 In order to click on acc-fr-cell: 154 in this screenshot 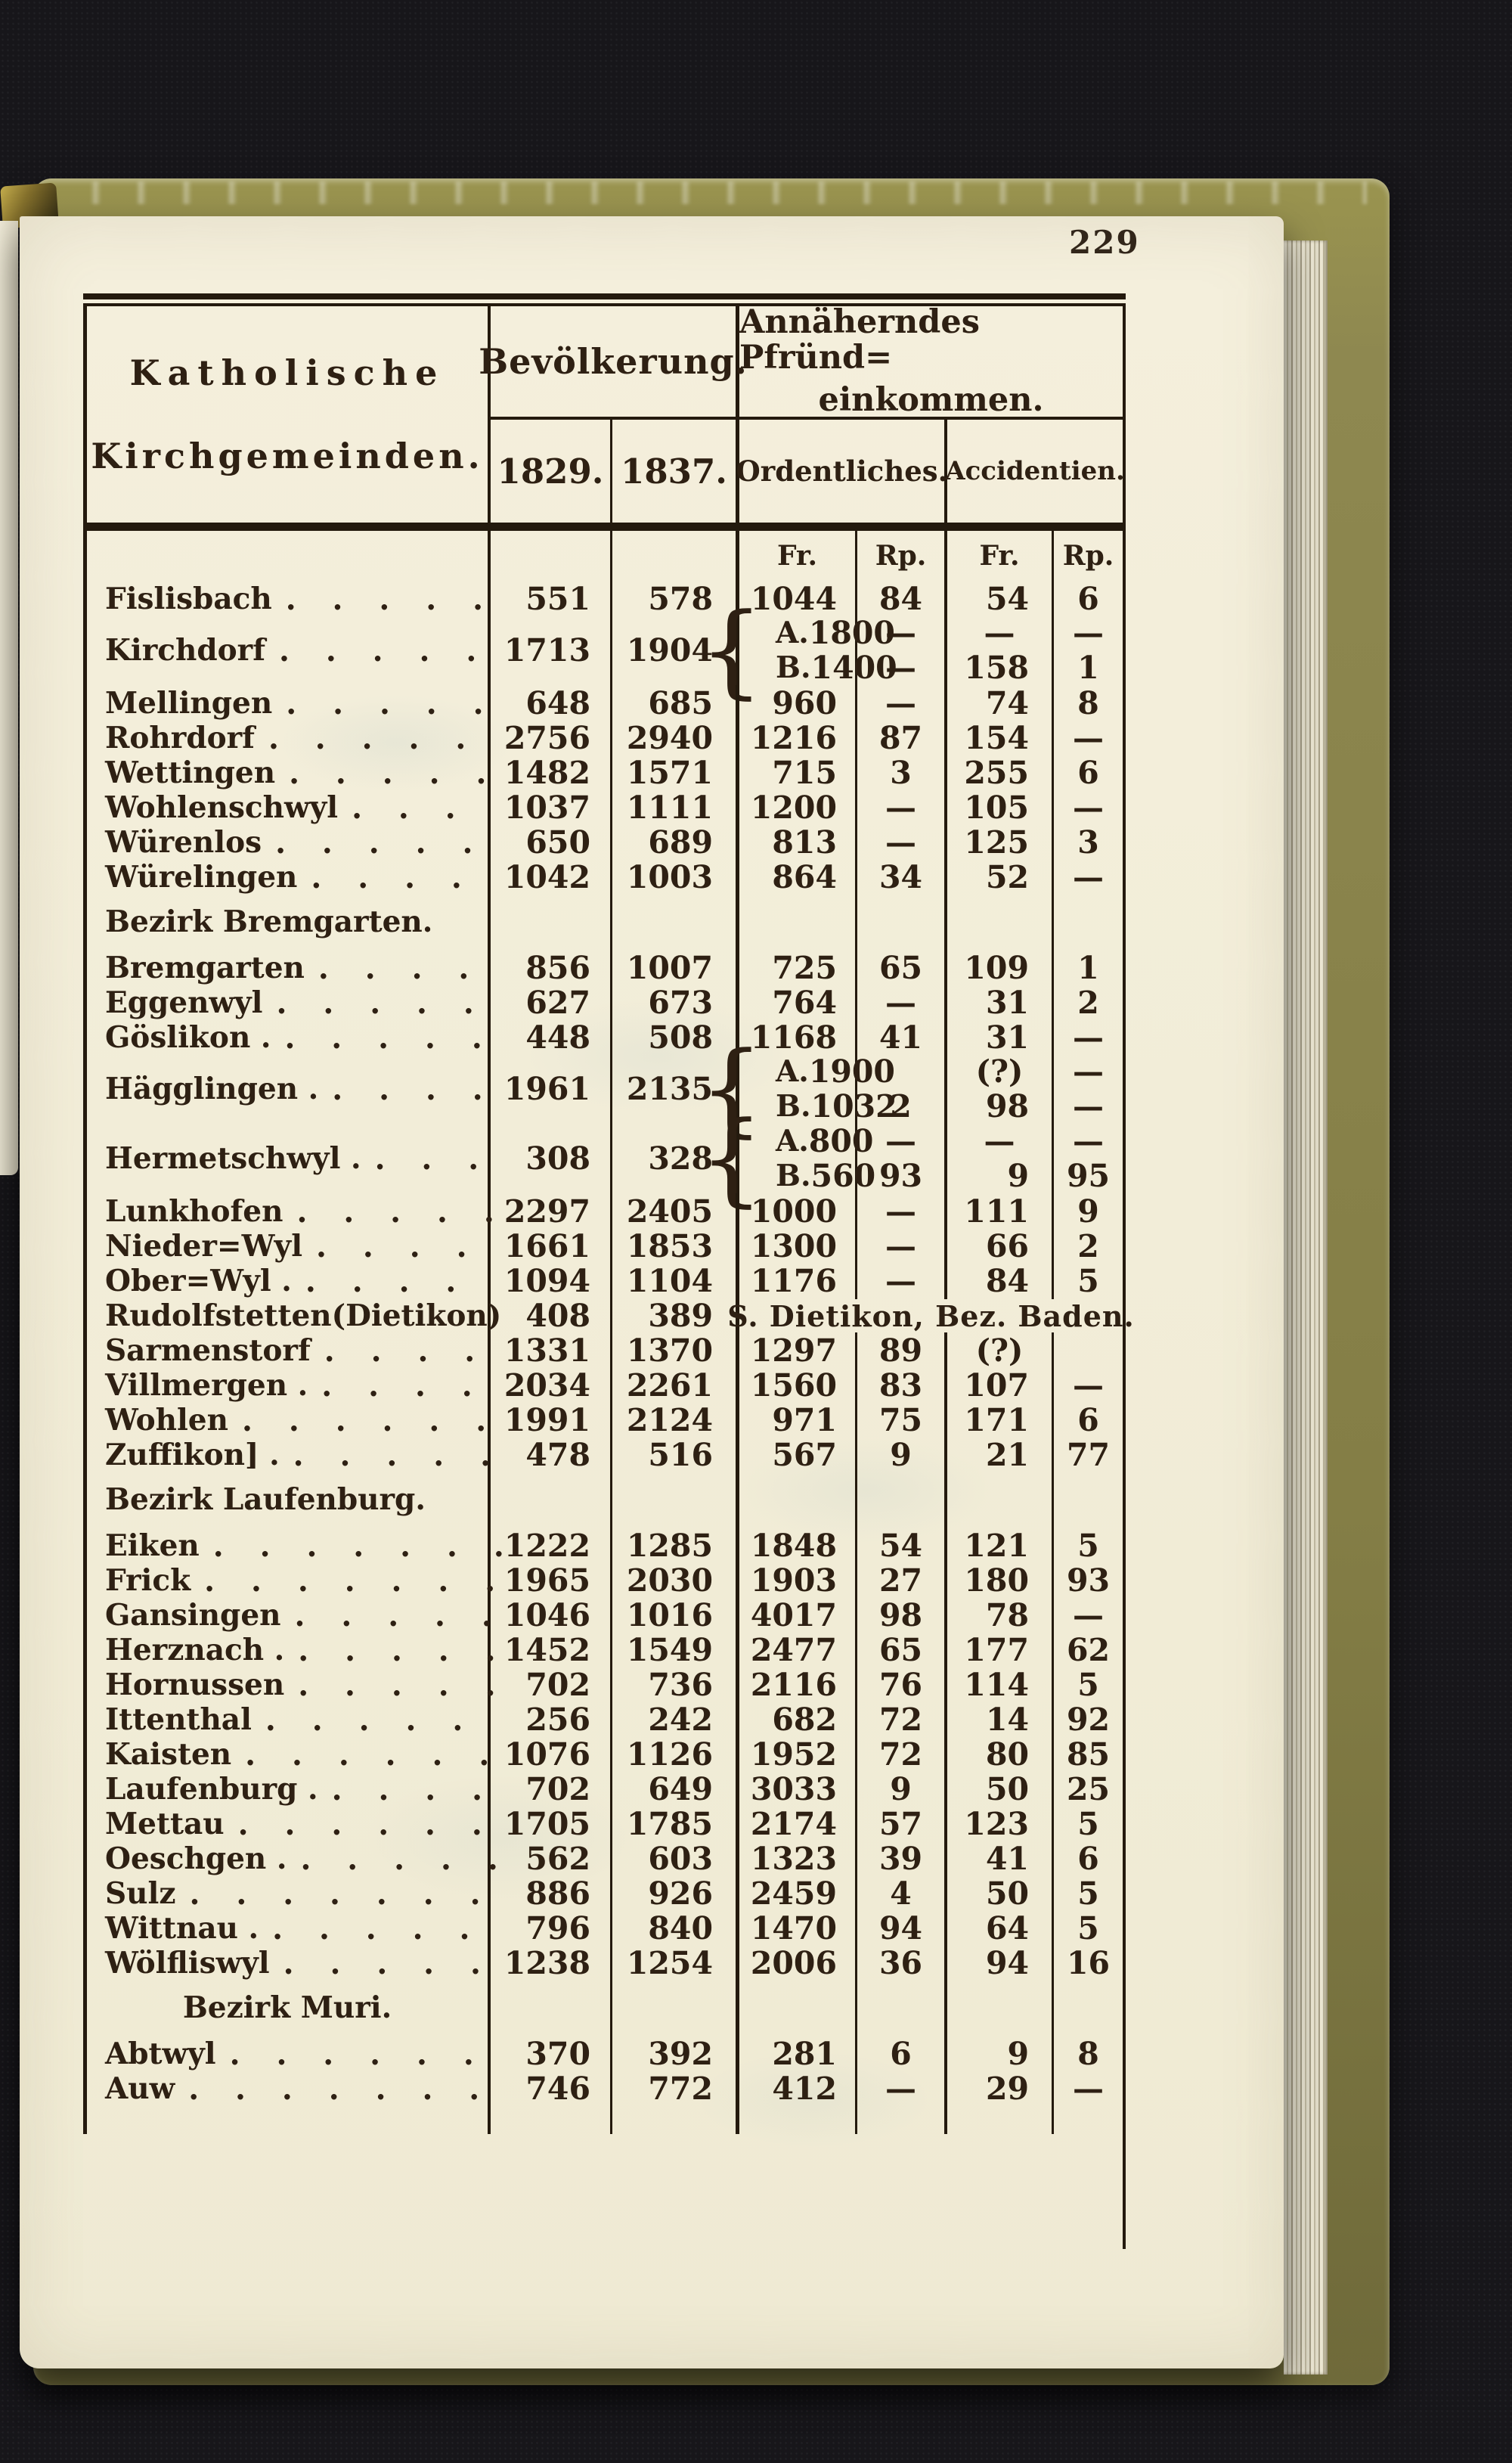, I will do `click(1001, 738)`.